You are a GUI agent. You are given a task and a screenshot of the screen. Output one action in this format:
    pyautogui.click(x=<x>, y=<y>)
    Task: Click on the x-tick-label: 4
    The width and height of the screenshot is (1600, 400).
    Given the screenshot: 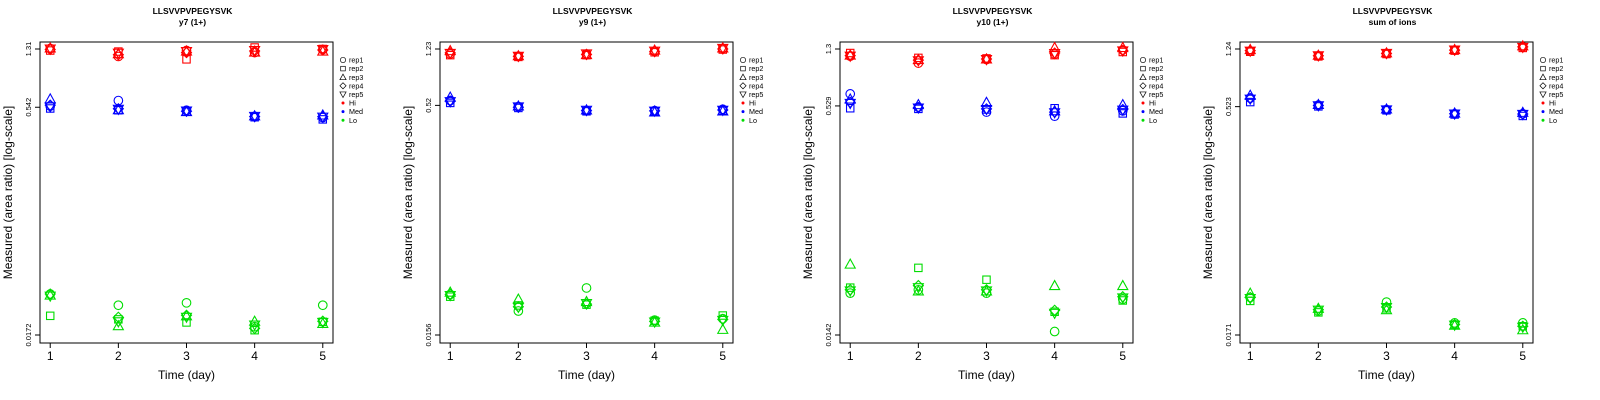 What is the action you would take?
    pyautogui.click(x=254, y=356)
    